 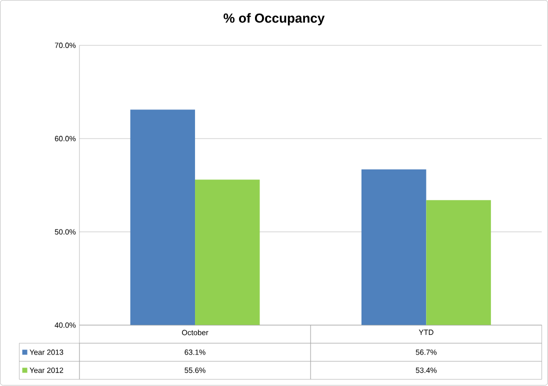 What do you see at coordinates (274, 19) in the screenshot?
I see `chart-title: % of Occupancy` at bounding box center [274, 19].